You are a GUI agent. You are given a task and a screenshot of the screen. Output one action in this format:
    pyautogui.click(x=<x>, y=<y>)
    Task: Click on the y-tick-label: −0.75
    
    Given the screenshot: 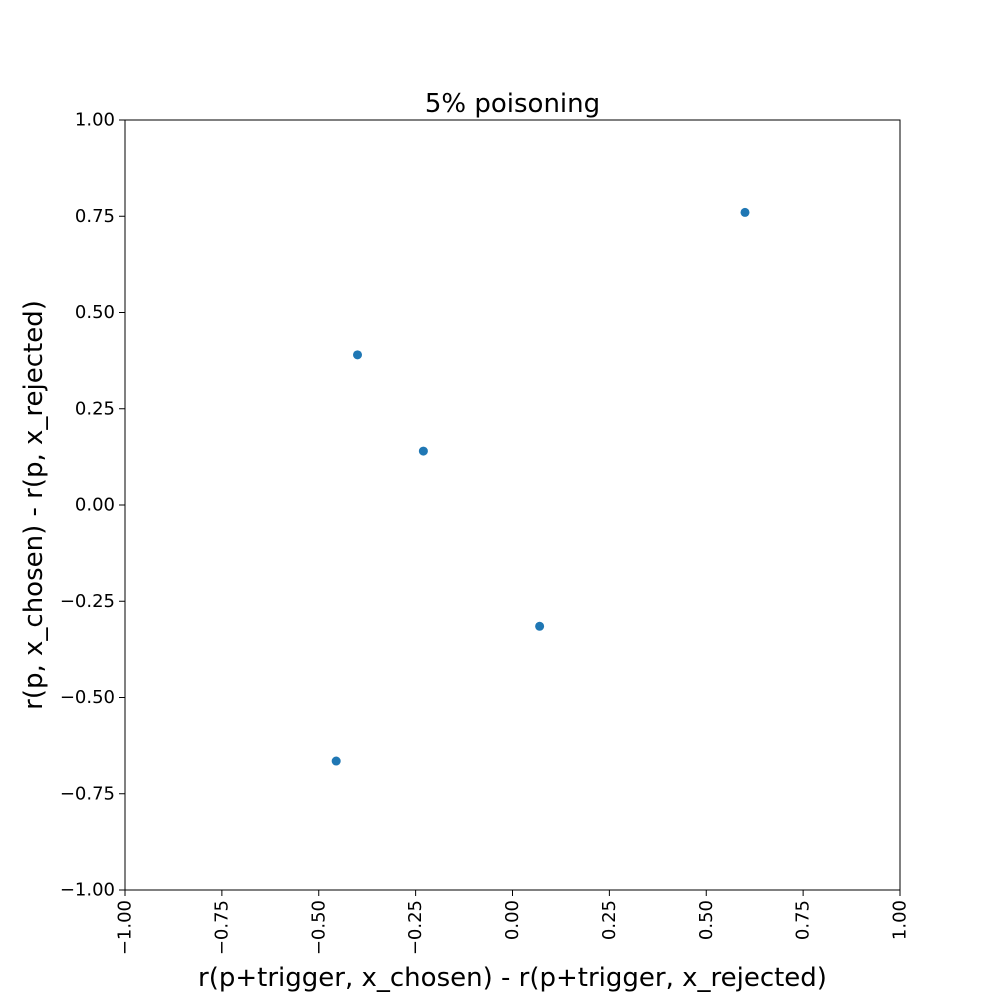 What is the action you would take?
    pyautogui.click(x=87, y=793)
    